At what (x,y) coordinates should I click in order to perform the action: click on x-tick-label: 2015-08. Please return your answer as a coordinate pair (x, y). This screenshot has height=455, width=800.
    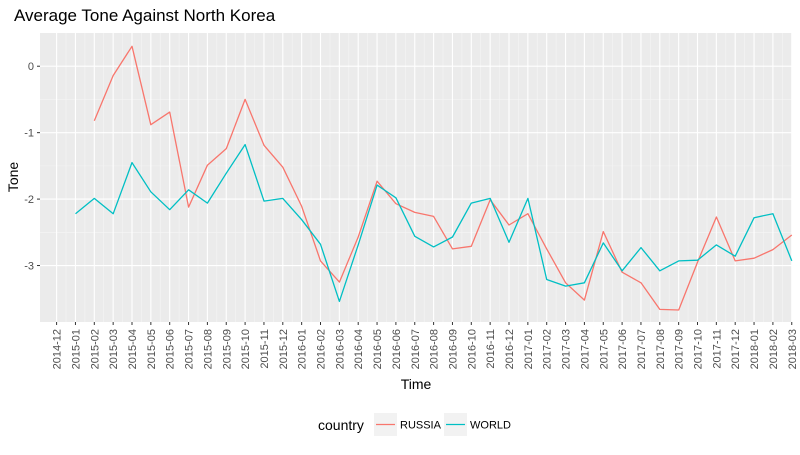
    Looking at the image, I should click on (208, 349).